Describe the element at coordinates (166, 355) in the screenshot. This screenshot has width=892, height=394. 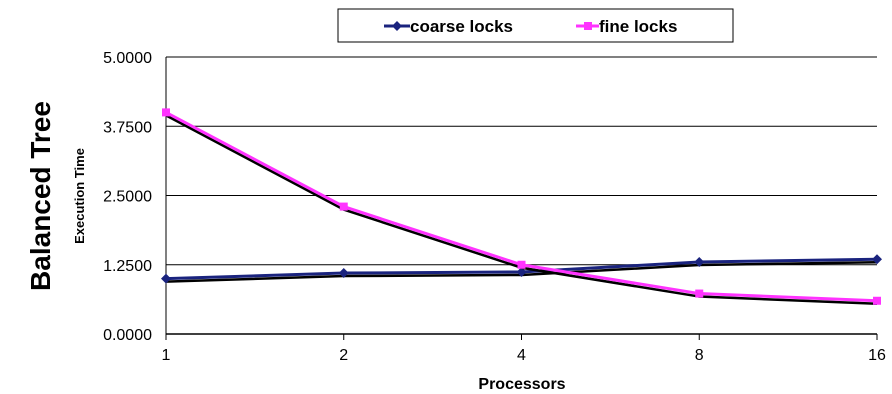
I see `x-tick-label: 1` at that location.